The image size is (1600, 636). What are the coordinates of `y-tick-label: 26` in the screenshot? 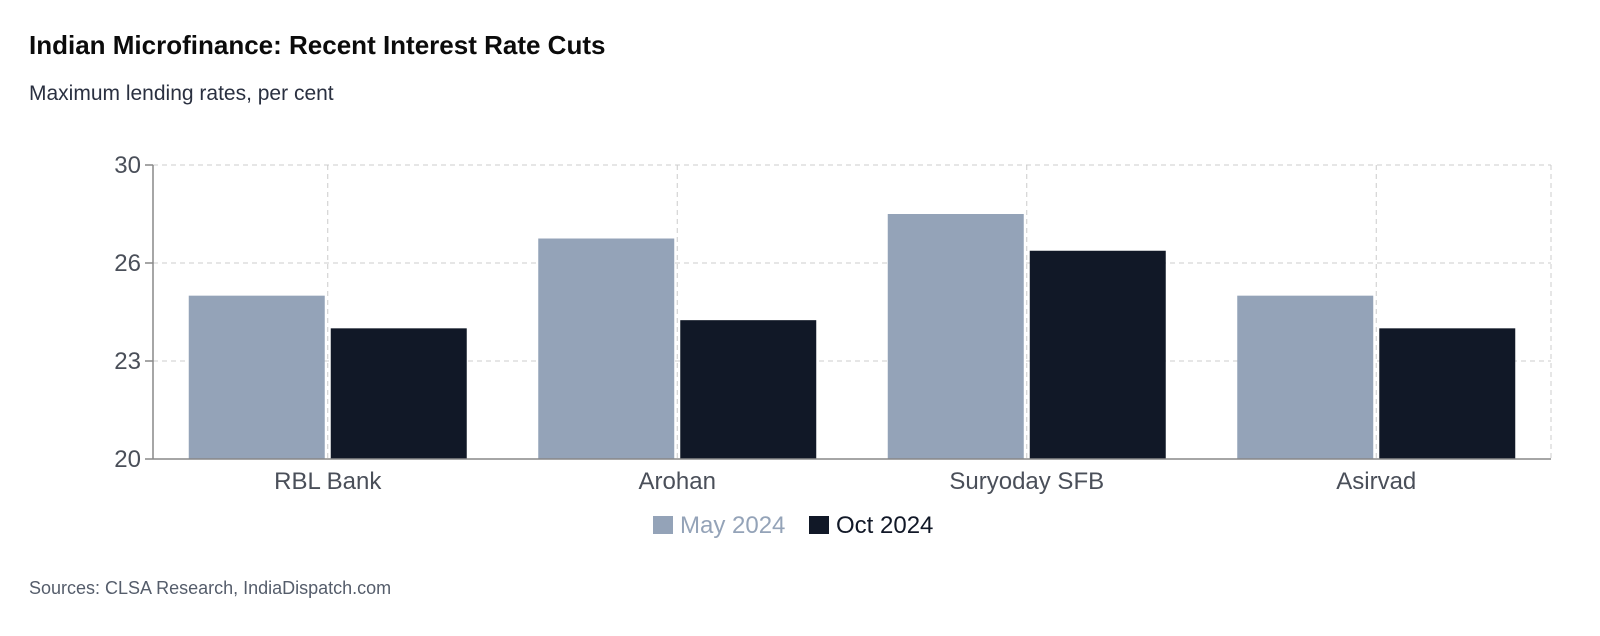 It's located at (127, 263).